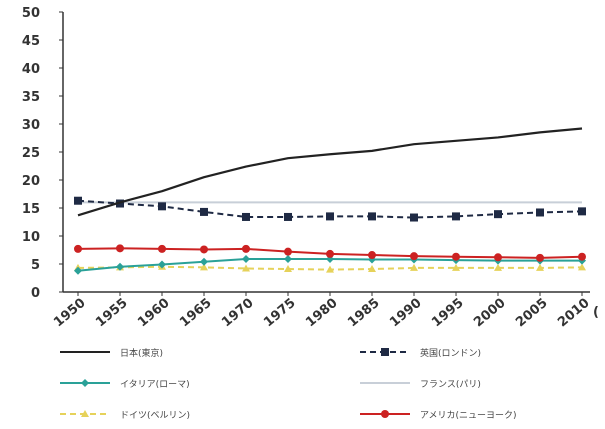 The width and height of the screenshot is (605, 429). I want to click on x-tick-label: 1985, so click(363, 313).